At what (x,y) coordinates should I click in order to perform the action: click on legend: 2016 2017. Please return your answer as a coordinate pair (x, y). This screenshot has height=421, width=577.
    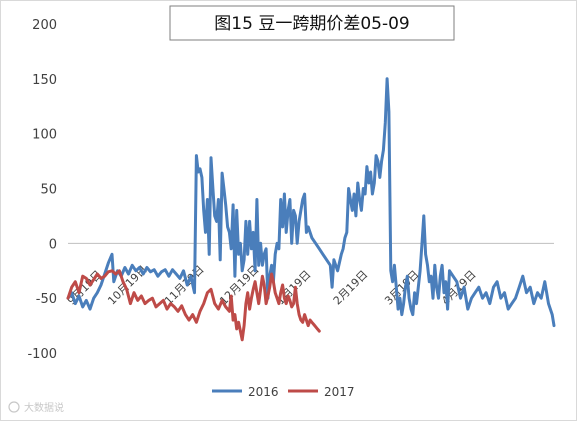
    Looking at the image, I should click on (283, 392).